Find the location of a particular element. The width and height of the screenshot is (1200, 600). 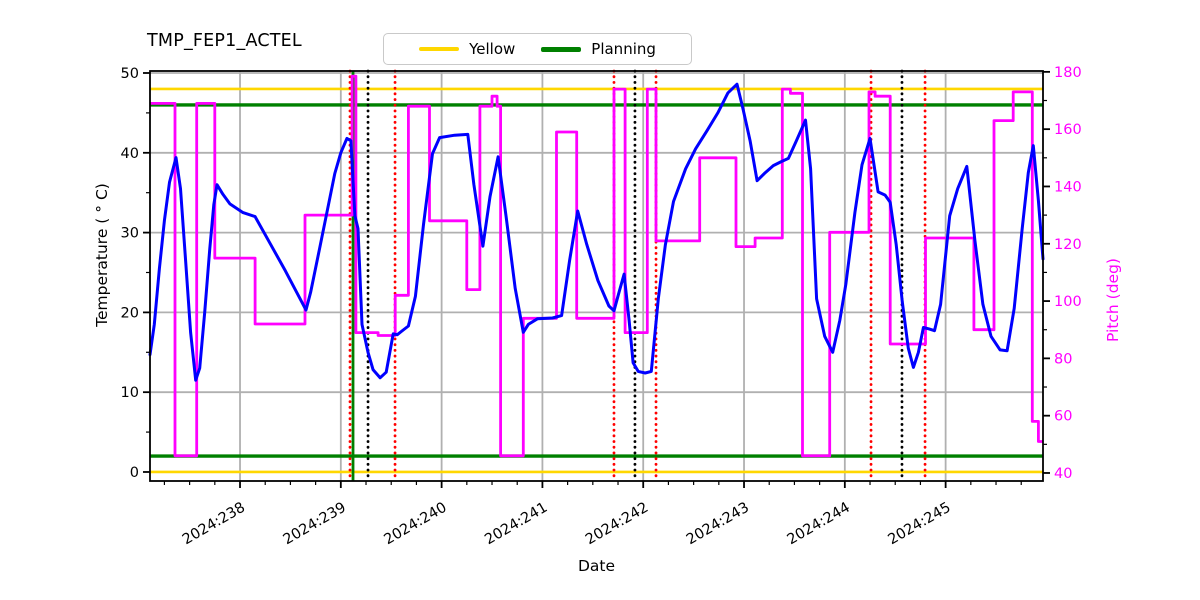

y-right-tick-label: 120 is located at coordinates (1068, 245).